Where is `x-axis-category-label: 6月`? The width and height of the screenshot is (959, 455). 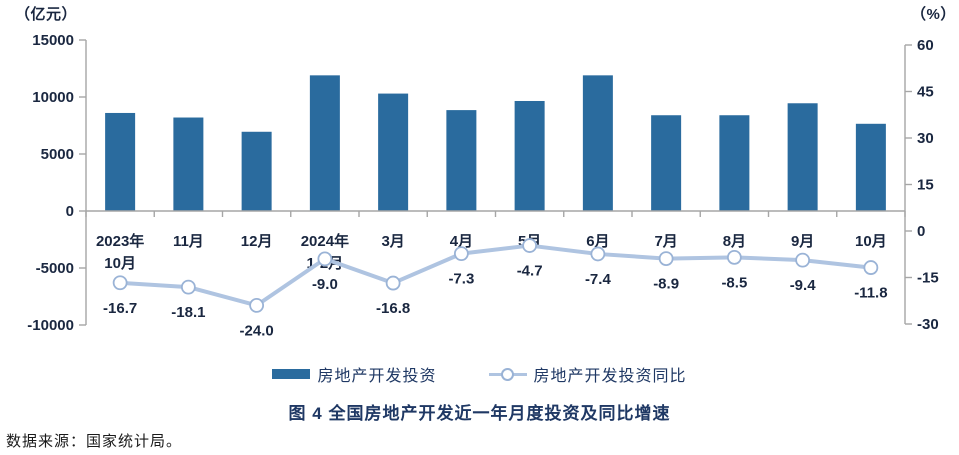
x-axis-category-label: 6月 is located at coordinates (597, 241).